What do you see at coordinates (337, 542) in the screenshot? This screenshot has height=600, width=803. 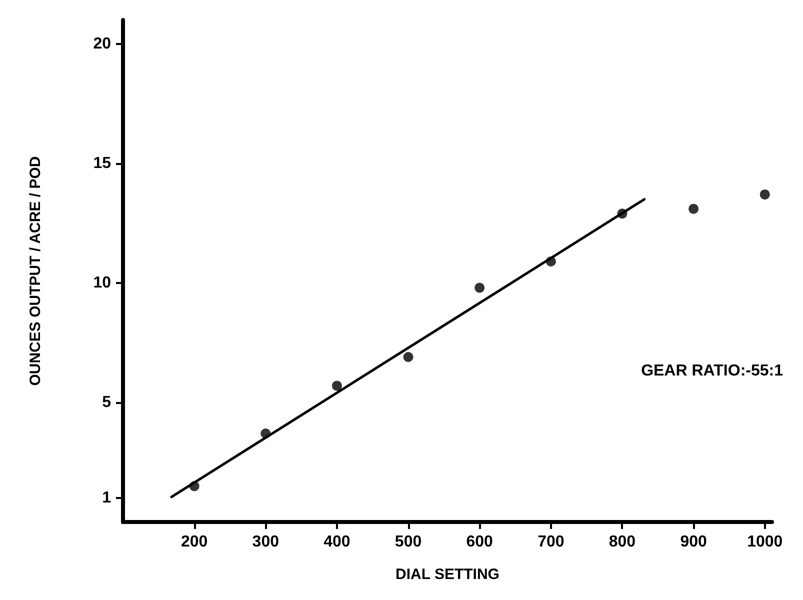 I see `x-tick-label: 400` at bounding box center [337, 542].